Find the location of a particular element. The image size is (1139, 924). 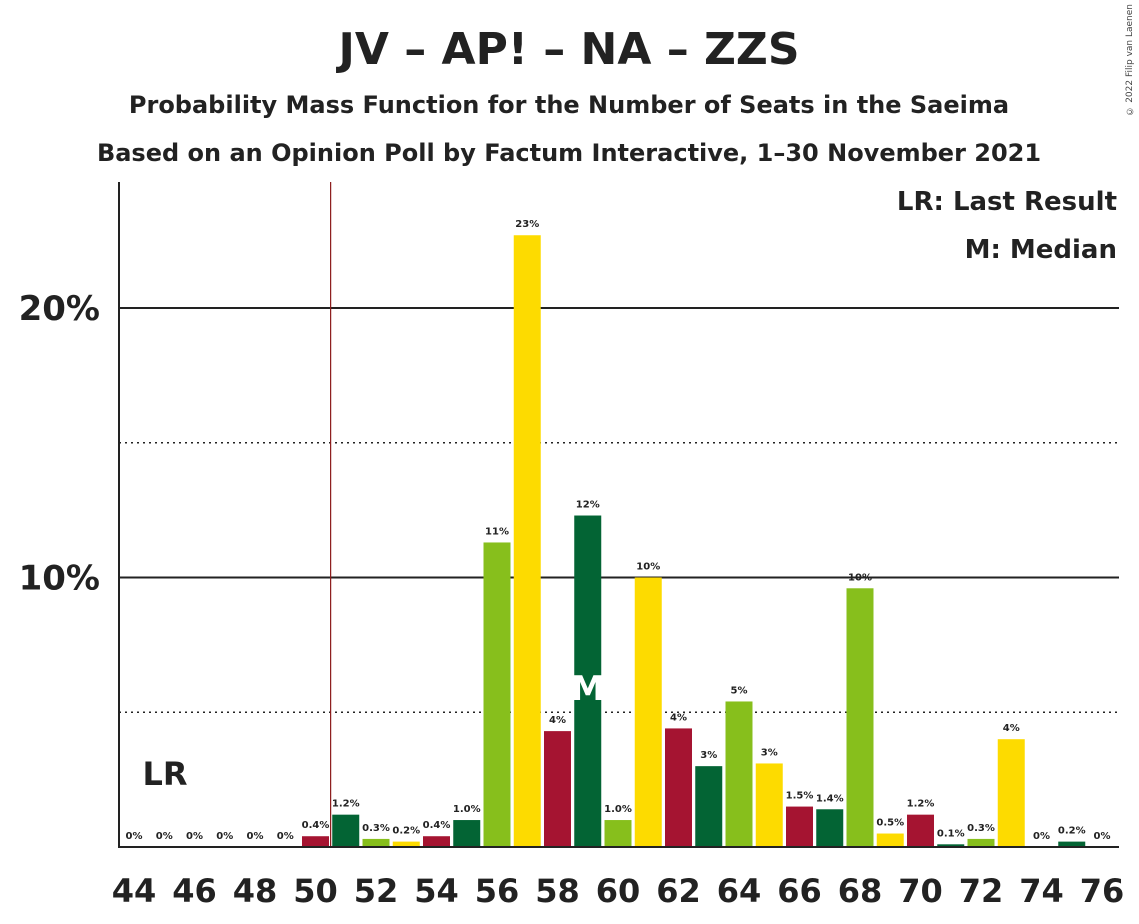

data-label-seat-52: 0.3% is located at coordinates (376, 828).